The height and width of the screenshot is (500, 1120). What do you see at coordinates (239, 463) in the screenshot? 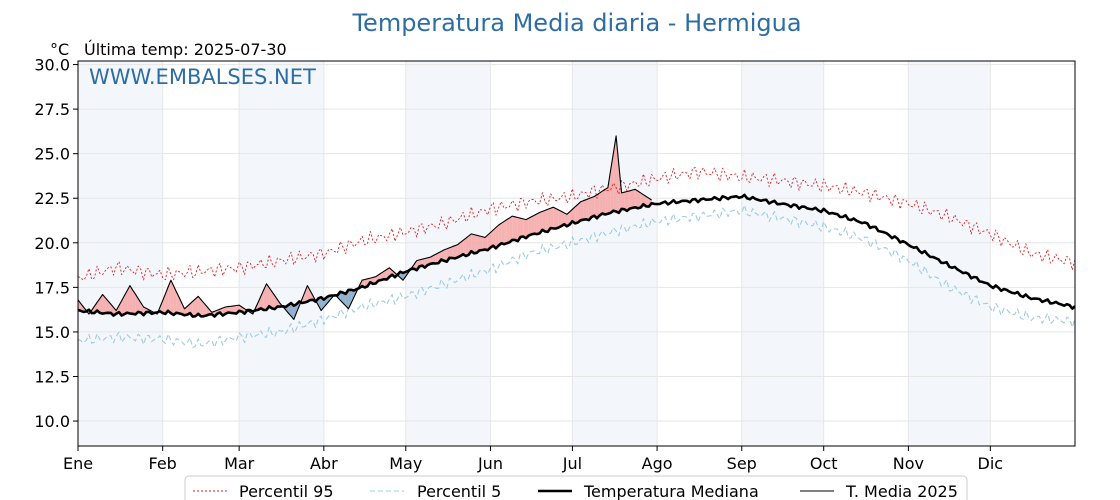
I see `x-tick-label: Mar` at bounding box center [239, 463].